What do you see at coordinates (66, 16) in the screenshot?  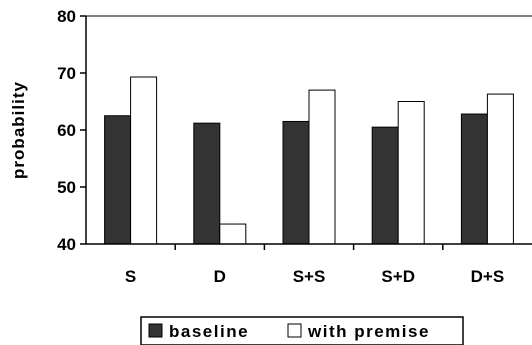 I see `y-tick-label: 80` at bounding box center [66, 16].